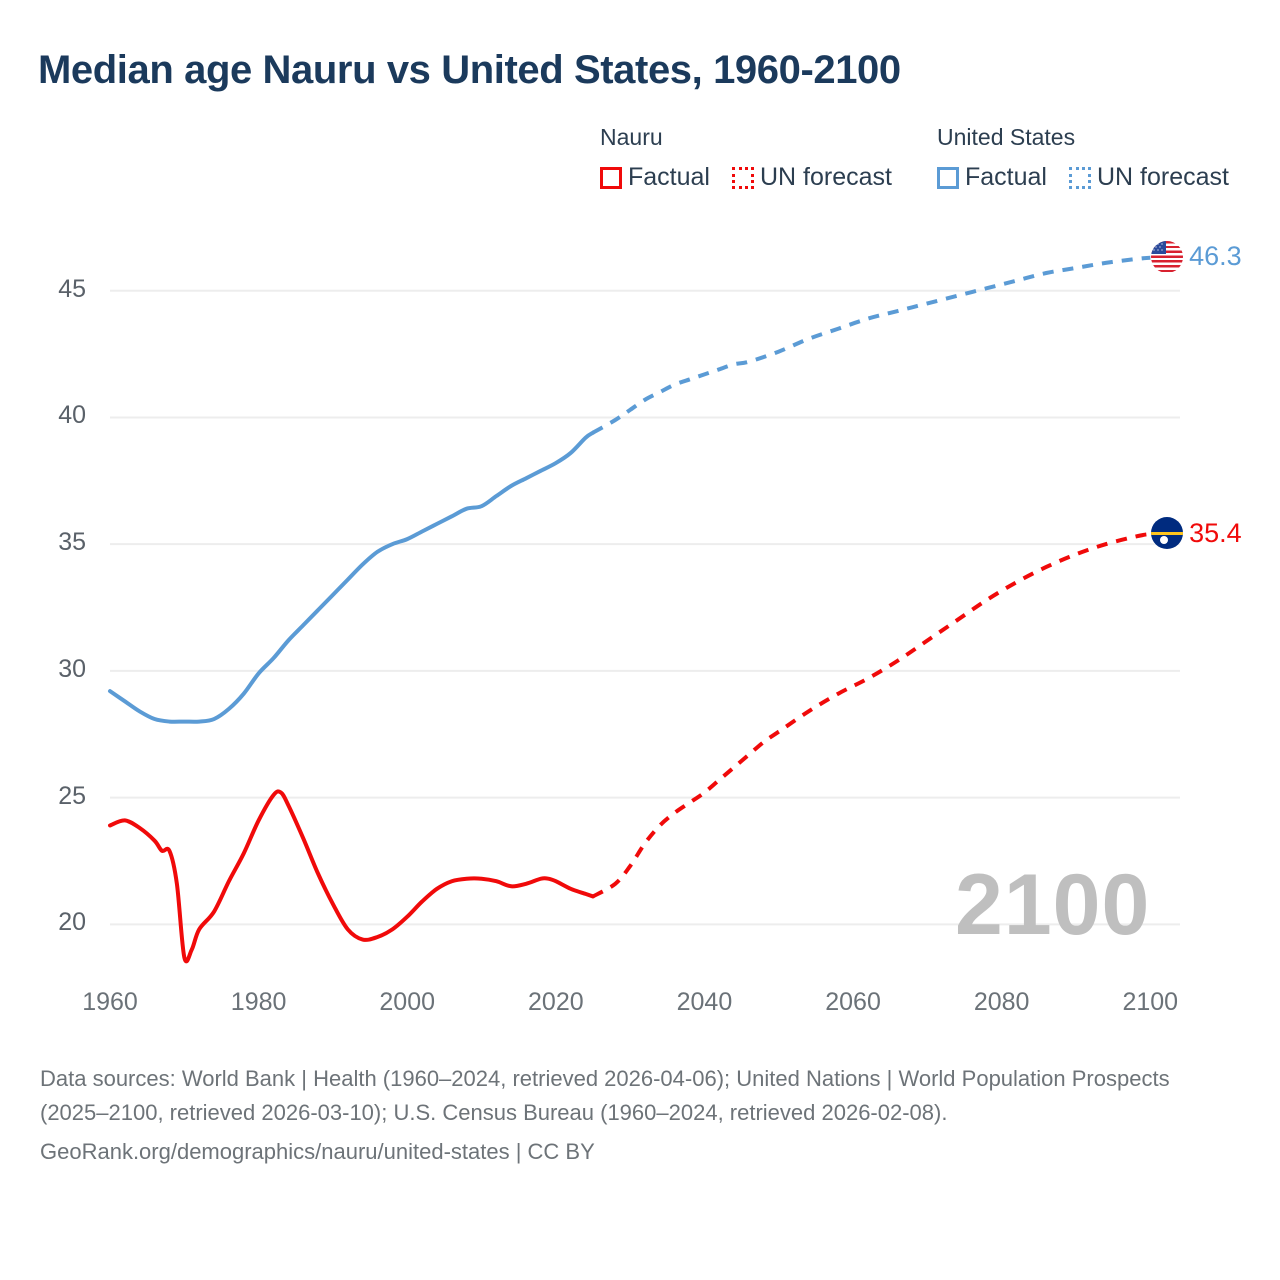 The image size is (1280, 1280). I want to click on endpoint-united-states: 46.3, so click(1196, 256).